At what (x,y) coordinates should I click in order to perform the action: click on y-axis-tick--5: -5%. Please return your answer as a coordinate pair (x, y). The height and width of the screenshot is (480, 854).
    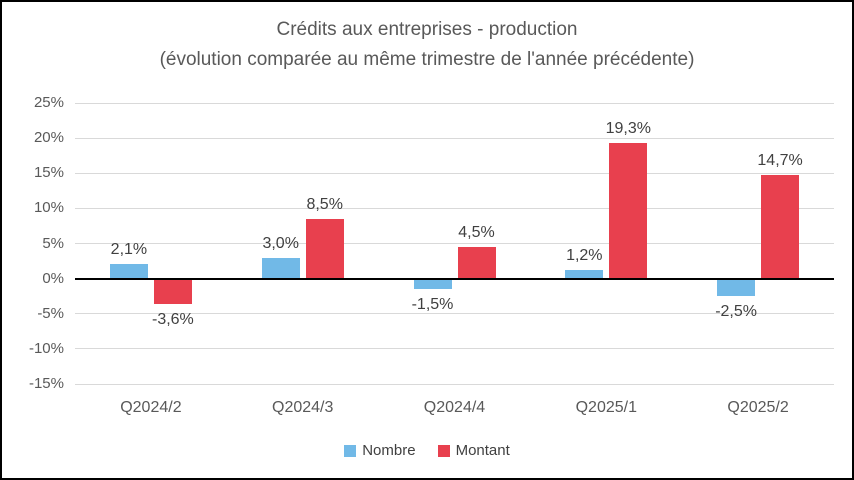
    Looking at the image, I should click on (50, 313).